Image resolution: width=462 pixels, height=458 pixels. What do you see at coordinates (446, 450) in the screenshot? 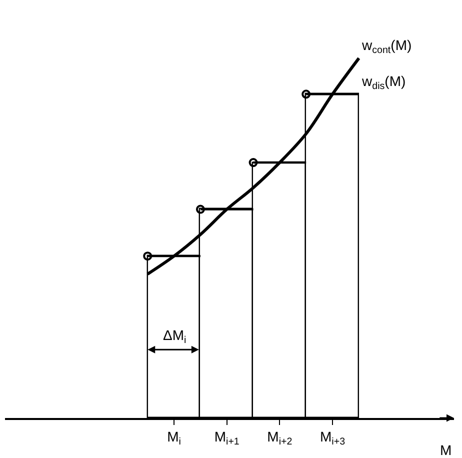
I see `x-axis-title: M` at bounding box center [446, 450].